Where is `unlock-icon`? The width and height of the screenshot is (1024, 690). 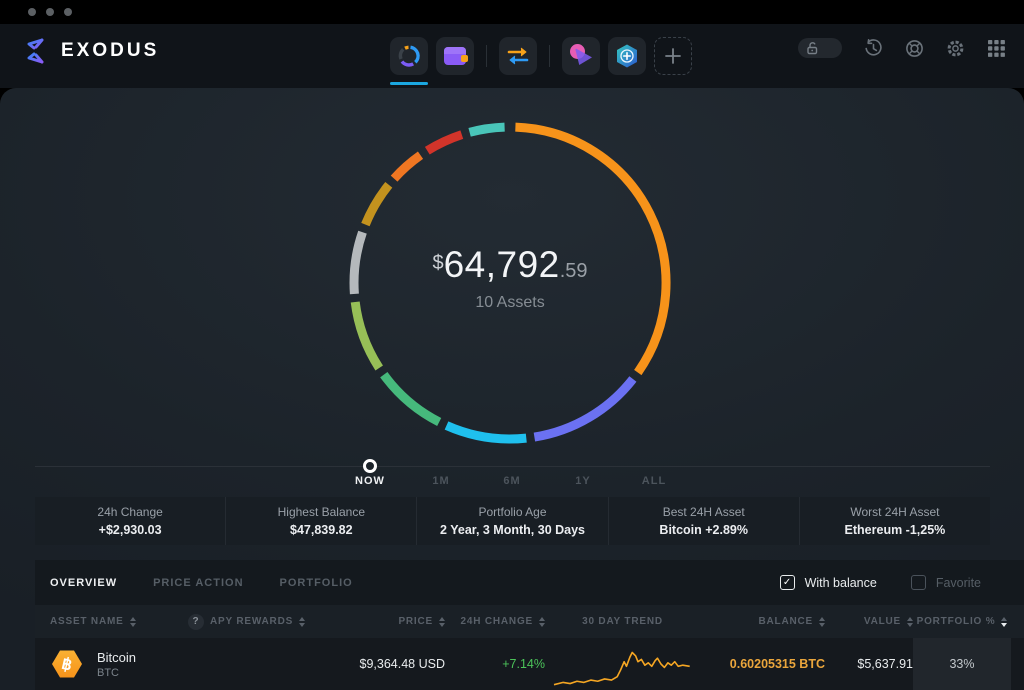
unlock-icon is located at coordinates (812, 48).